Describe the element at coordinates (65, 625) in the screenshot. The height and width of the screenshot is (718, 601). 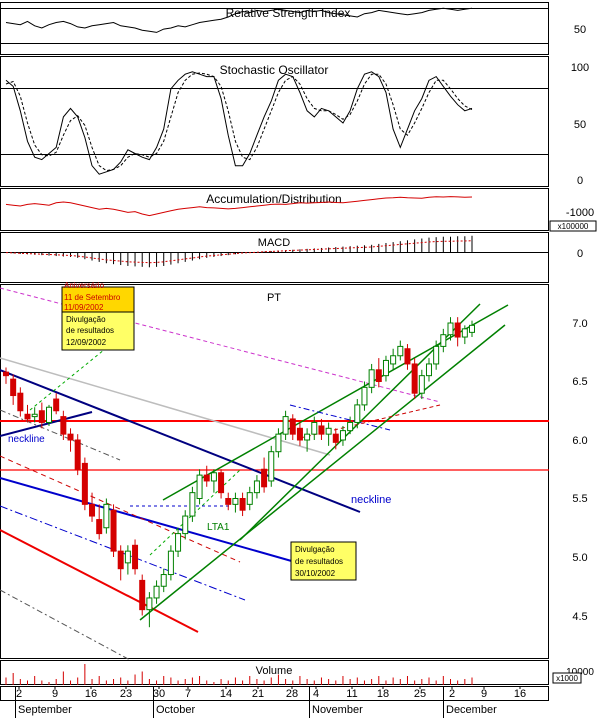
I see `gray-dashdot-line` at that location.